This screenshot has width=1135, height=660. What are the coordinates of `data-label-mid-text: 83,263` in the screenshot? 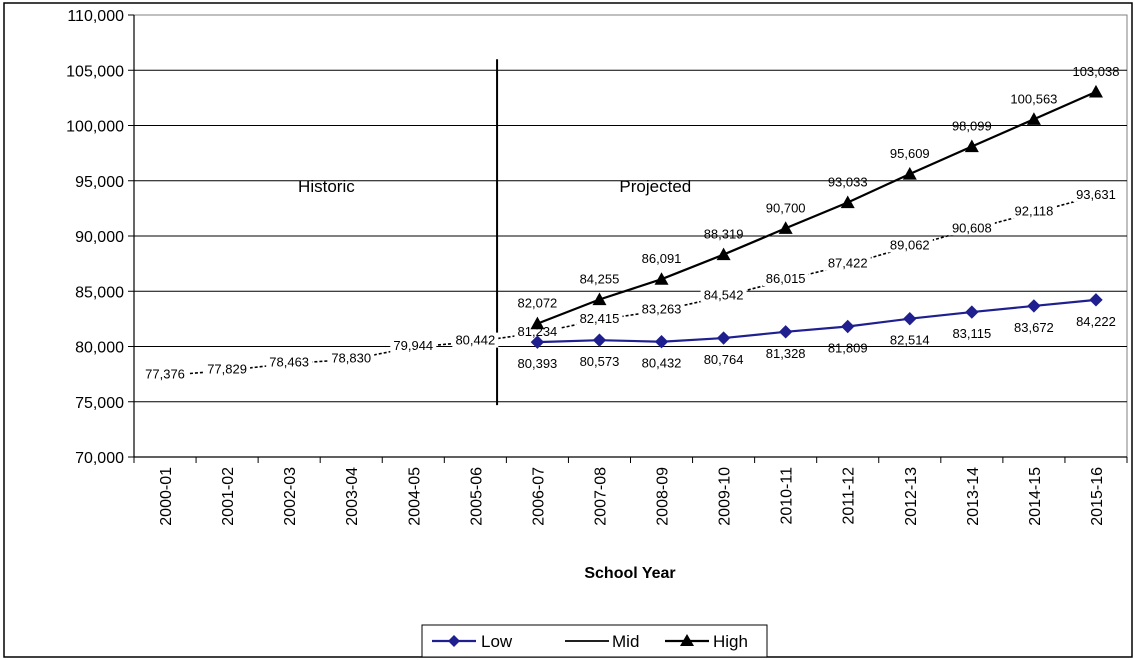 It's located at (662, 308).